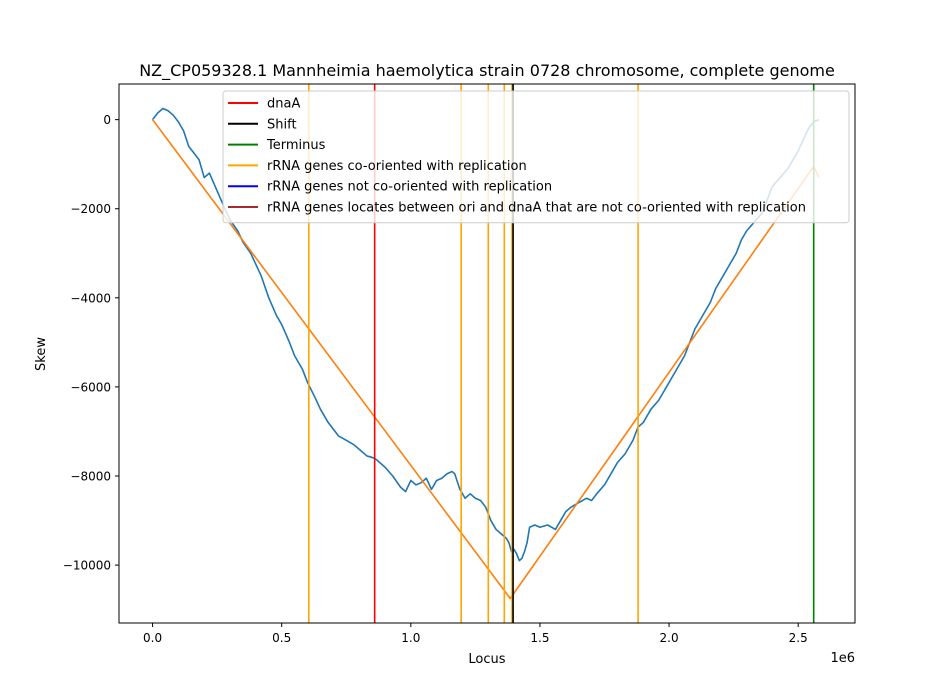  I want to click on x-axis: 0.0 0.5 1.0 1.5 2.0 2.5, so click(475, 634).